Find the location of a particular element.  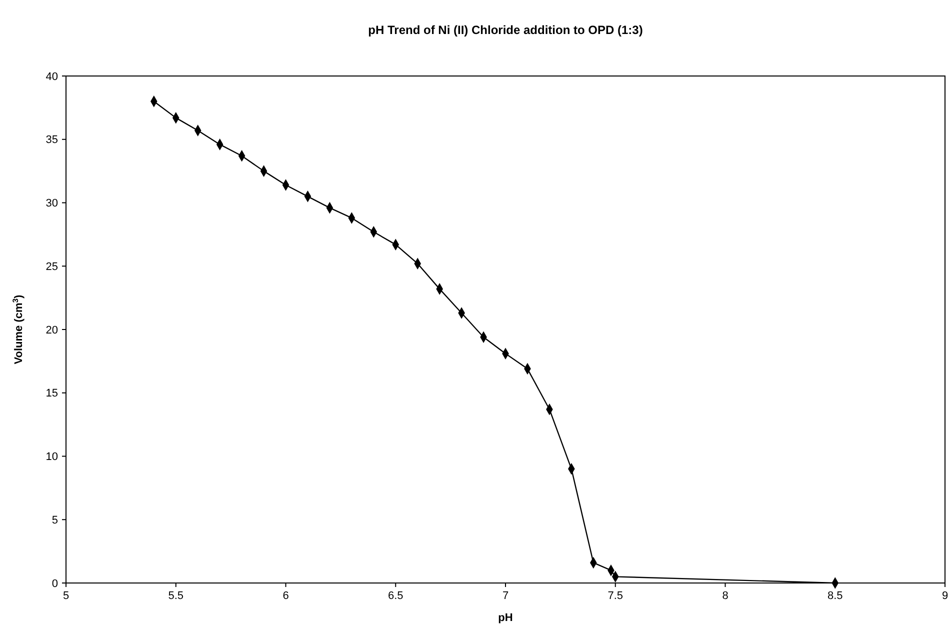

y-tick-label: 10 is located at coordinates (52, 457).